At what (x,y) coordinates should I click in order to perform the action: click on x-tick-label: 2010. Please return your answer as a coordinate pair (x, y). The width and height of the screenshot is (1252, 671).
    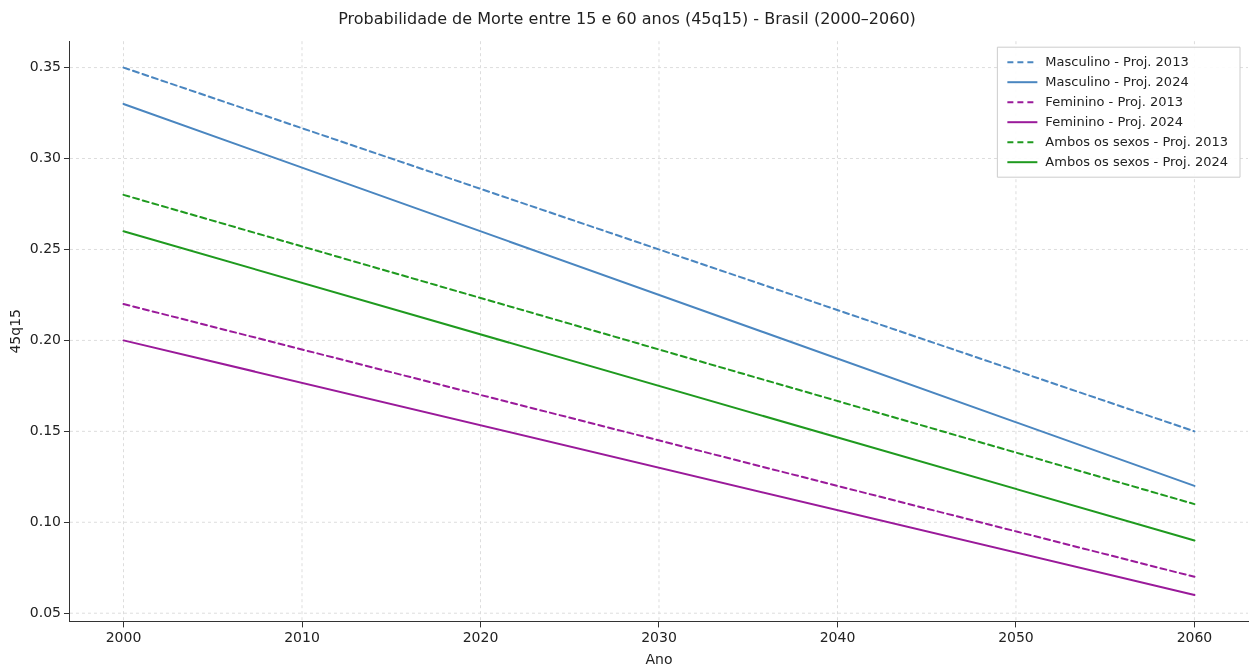
    Looking at the image, I should click on (302, 637).